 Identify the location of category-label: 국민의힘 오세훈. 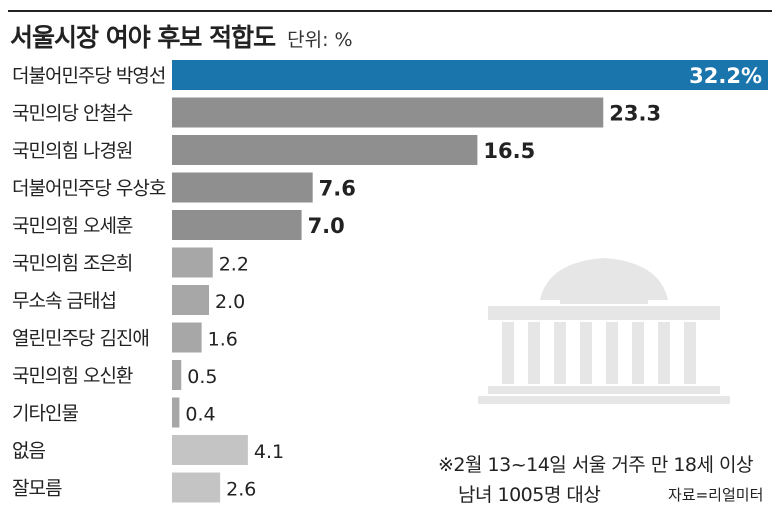
(72, 226).